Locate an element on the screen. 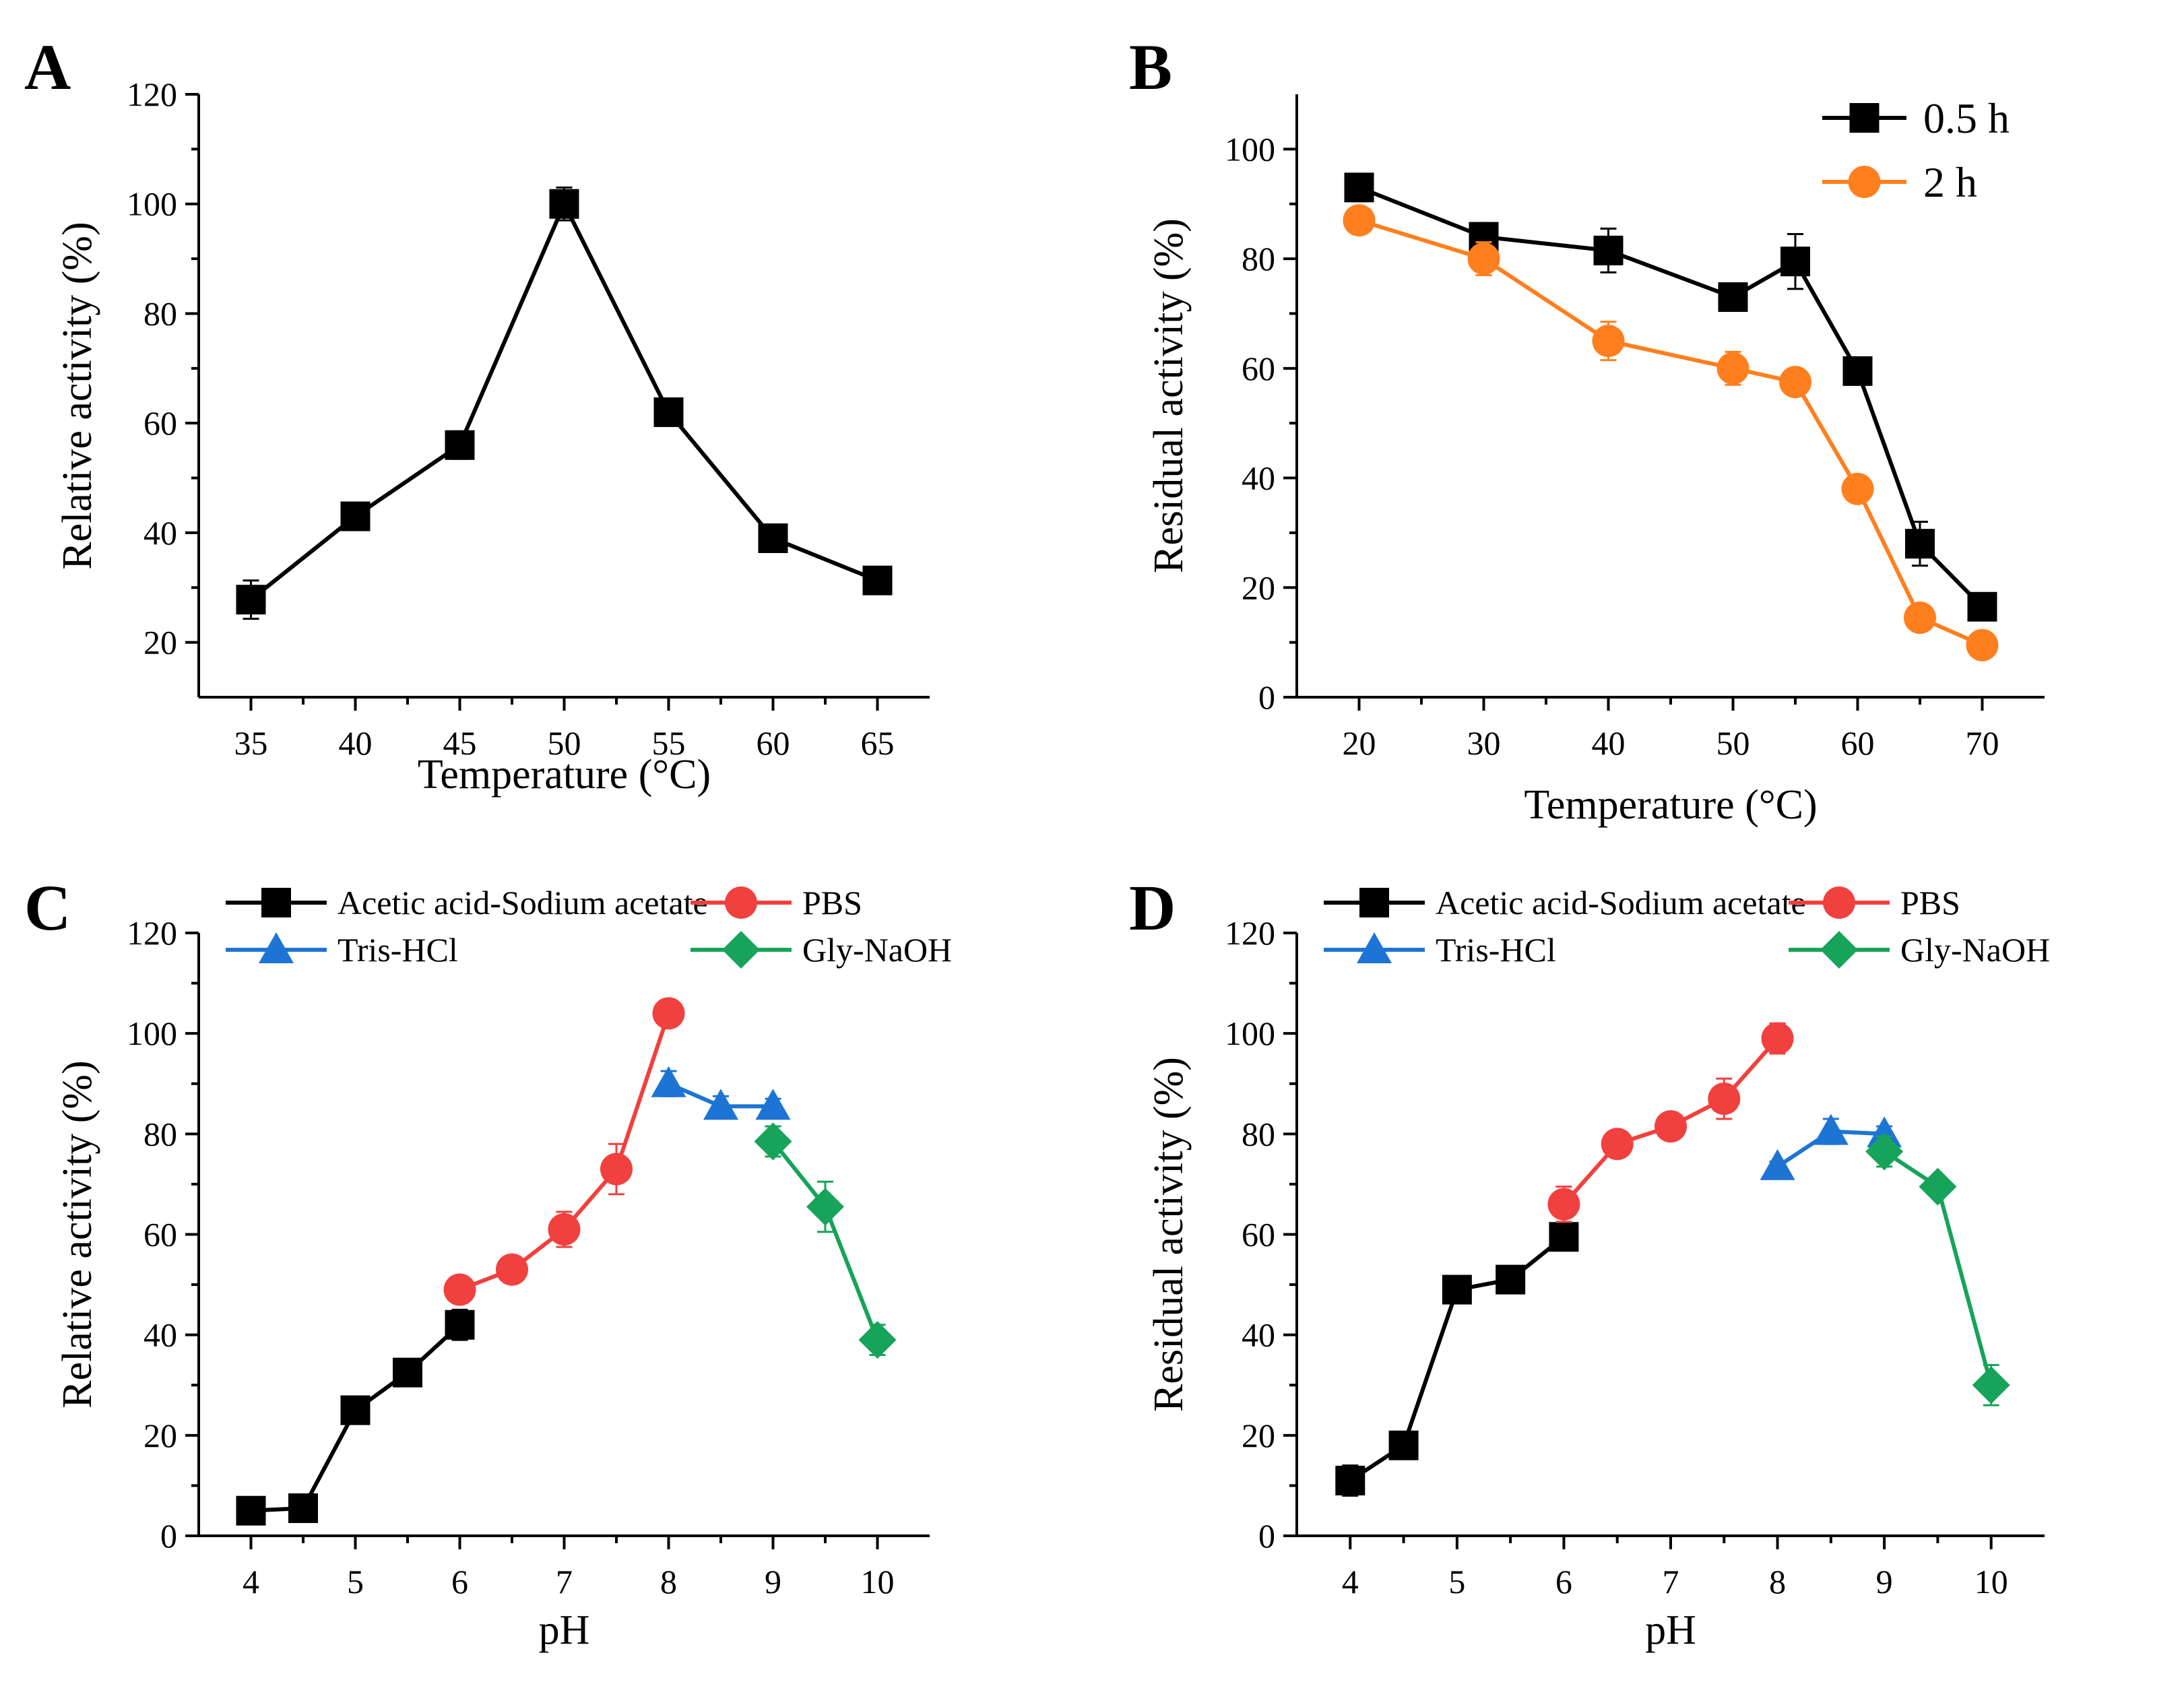 The height and width of the screenshot is (1682, 2184). x-tick-label: 35 is located at coordinates (251, 743).